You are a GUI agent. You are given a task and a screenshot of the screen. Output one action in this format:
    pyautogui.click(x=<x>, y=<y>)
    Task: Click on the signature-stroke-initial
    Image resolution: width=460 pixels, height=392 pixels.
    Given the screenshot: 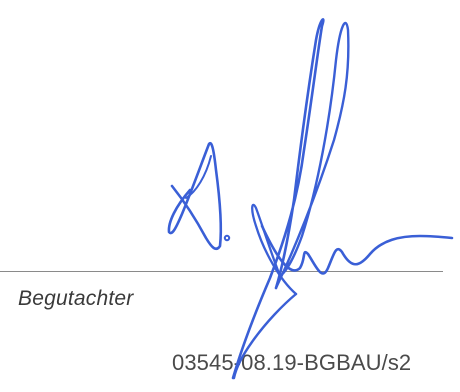 What is the action you would take?
    pyautogui.click(x=195, y=196)
    